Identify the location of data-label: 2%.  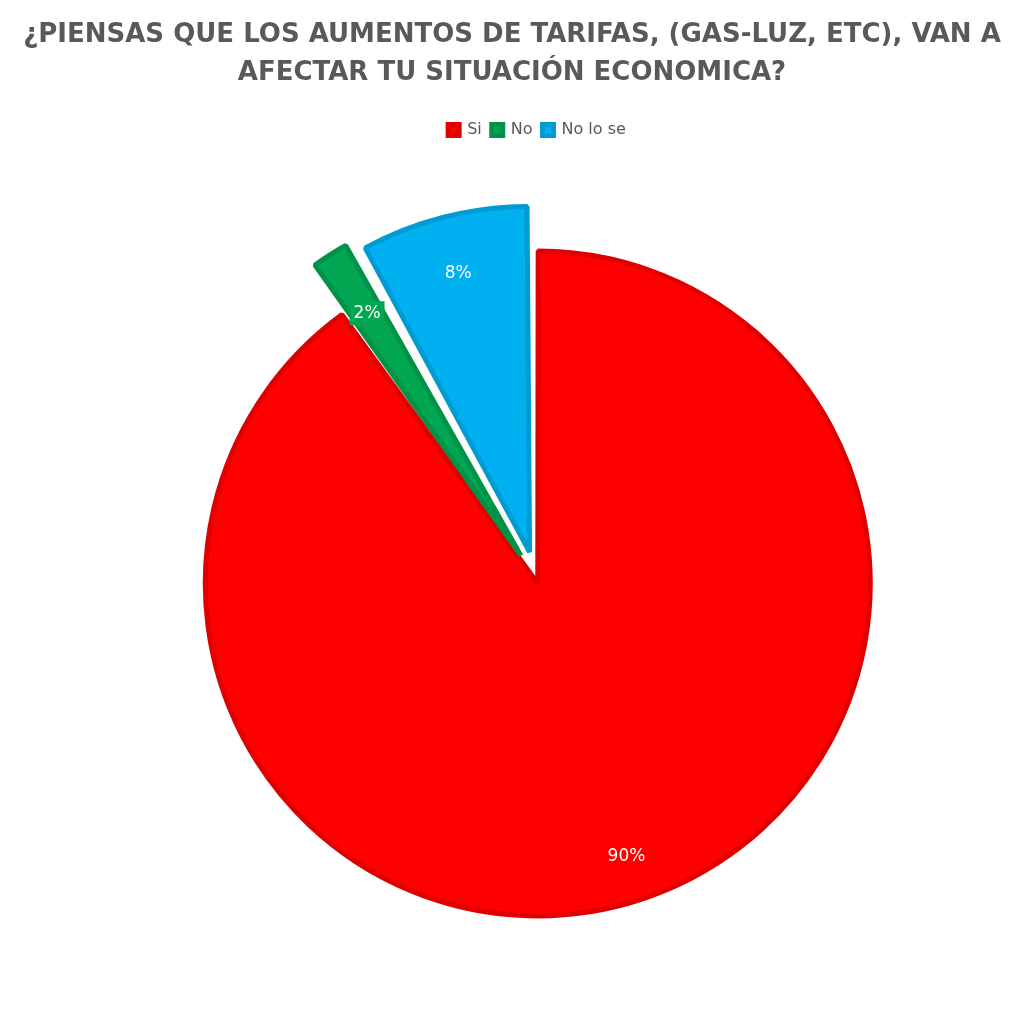
(367, 311).